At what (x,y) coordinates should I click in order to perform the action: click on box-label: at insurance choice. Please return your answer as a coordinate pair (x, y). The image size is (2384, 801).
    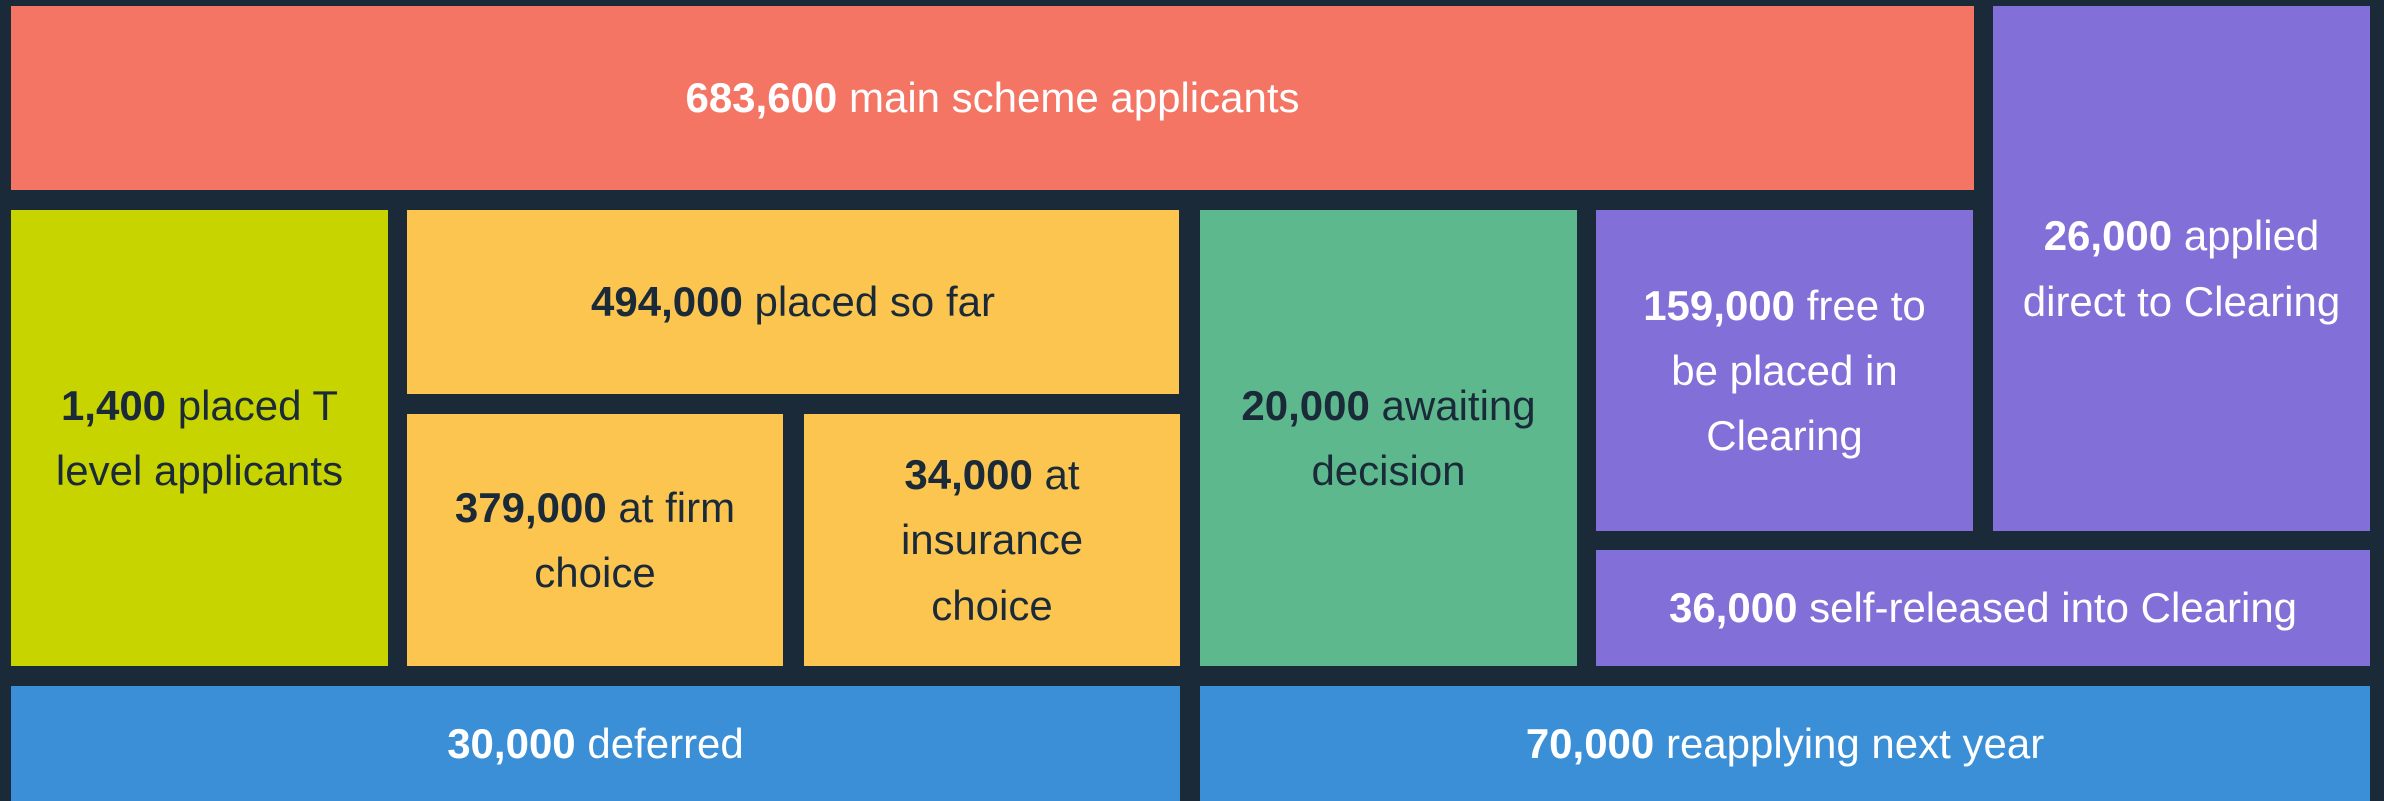
    Looking at the image, I should click on (992, 540).